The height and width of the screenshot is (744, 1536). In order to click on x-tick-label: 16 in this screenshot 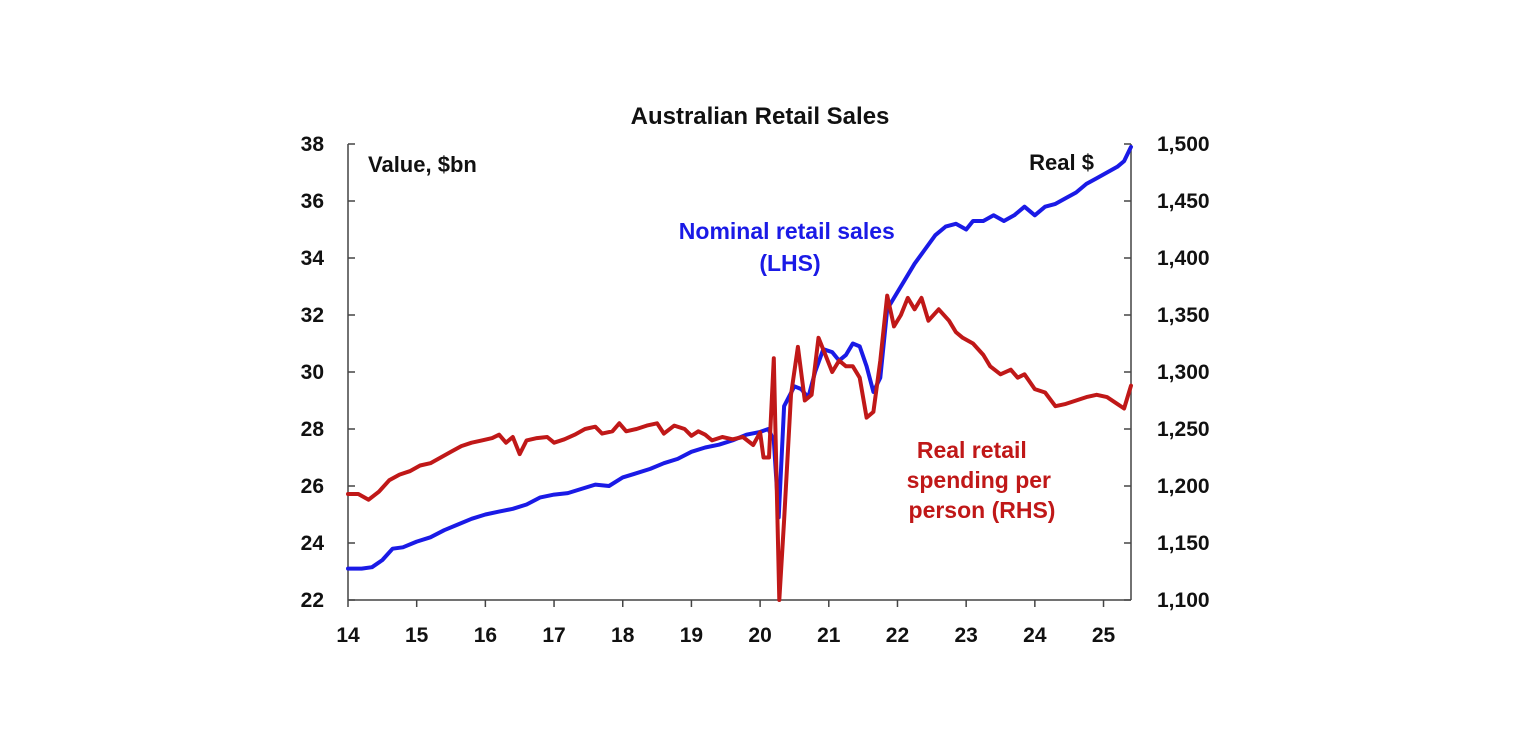, I will do `click(485, 635)`.